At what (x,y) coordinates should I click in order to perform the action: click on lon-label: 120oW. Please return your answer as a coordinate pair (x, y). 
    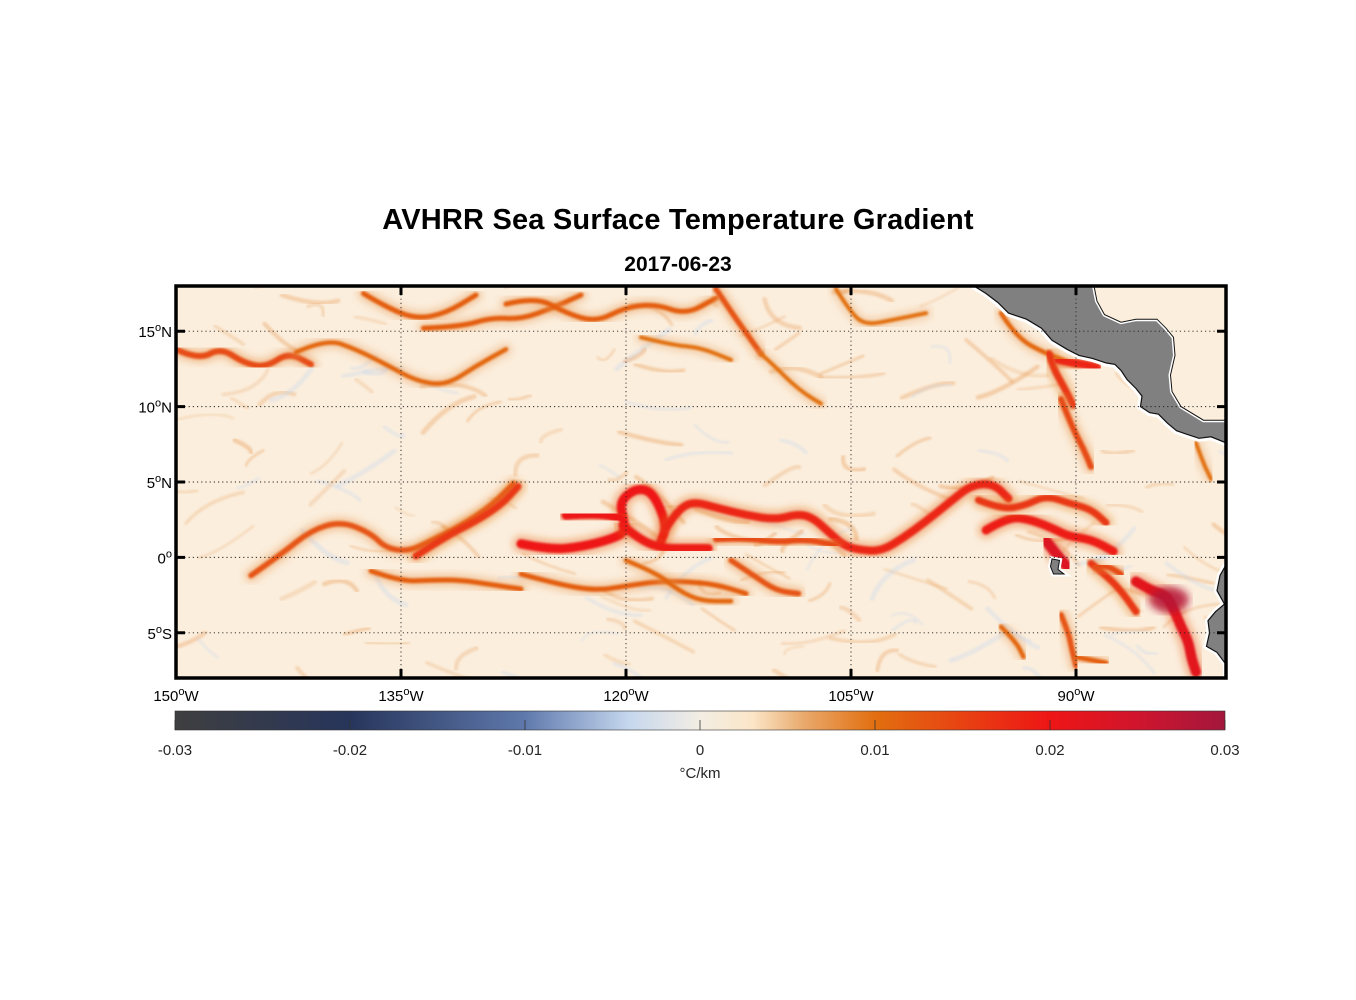
    Looking at the image, I should click on (626, 695).